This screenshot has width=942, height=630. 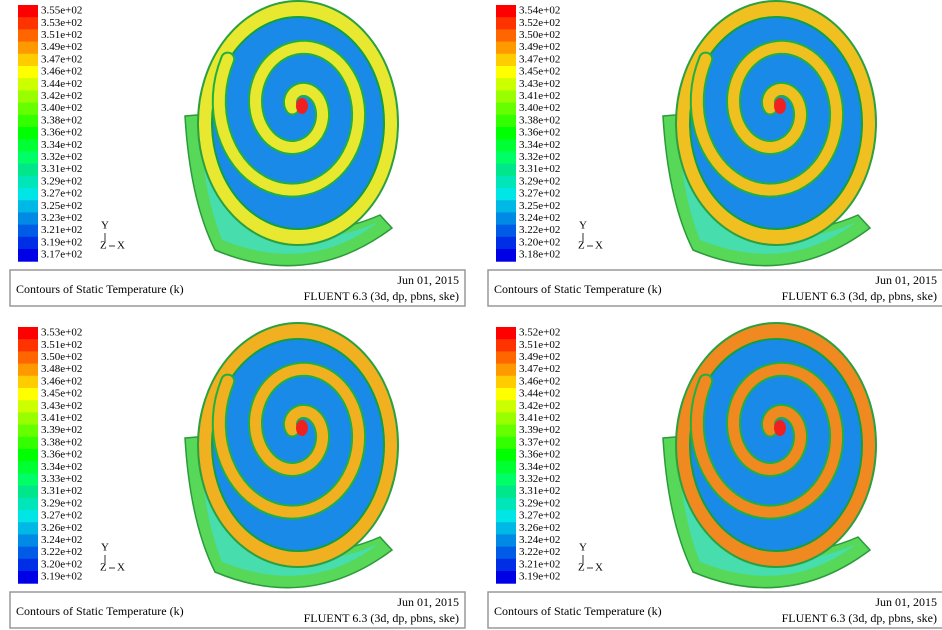 What do you see at coordinates (61, 23) in the screenshot?
I see `colorbar-label: 3.53e+02` at bounding box center [61, 23].